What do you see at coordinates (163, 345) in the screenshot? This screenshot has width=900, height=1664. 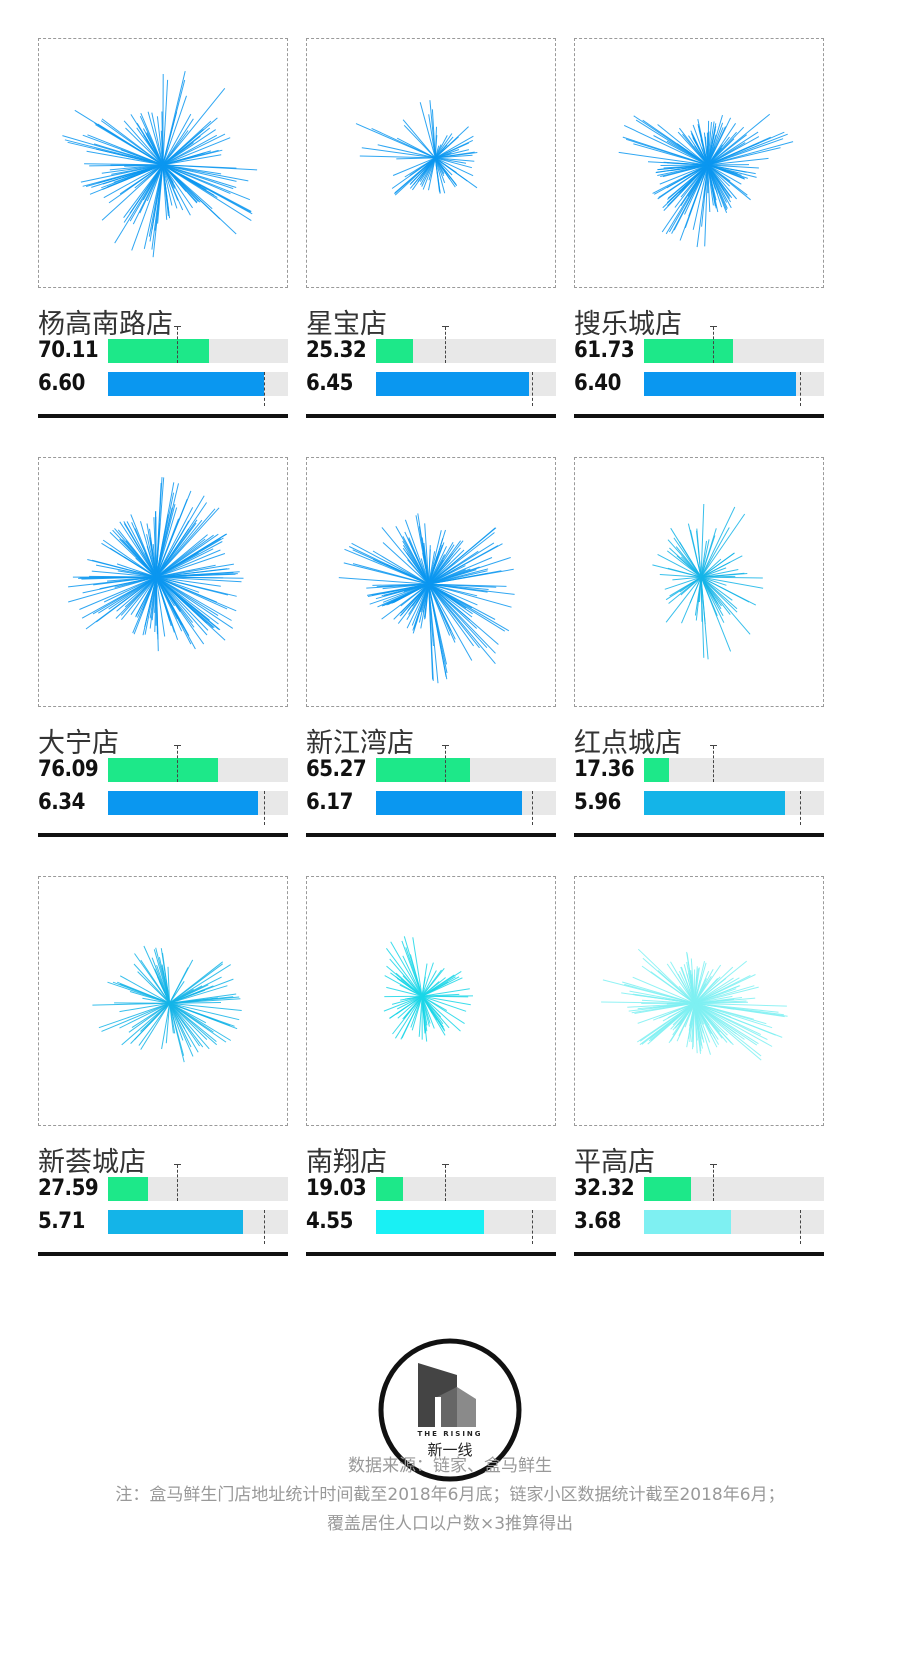 I see `population-row: 70.11` at bounding box center [163, 345].